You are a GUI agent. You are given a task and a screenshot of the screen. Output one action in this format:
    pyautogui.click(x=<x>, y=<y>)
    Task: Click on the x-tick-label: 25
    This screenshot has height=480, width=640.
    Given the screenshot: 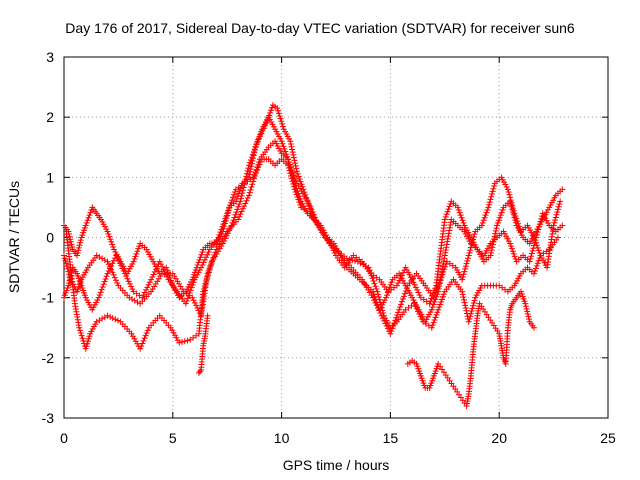 What is the action you would take?
    pyautogui.click(x=608, y=438)
    